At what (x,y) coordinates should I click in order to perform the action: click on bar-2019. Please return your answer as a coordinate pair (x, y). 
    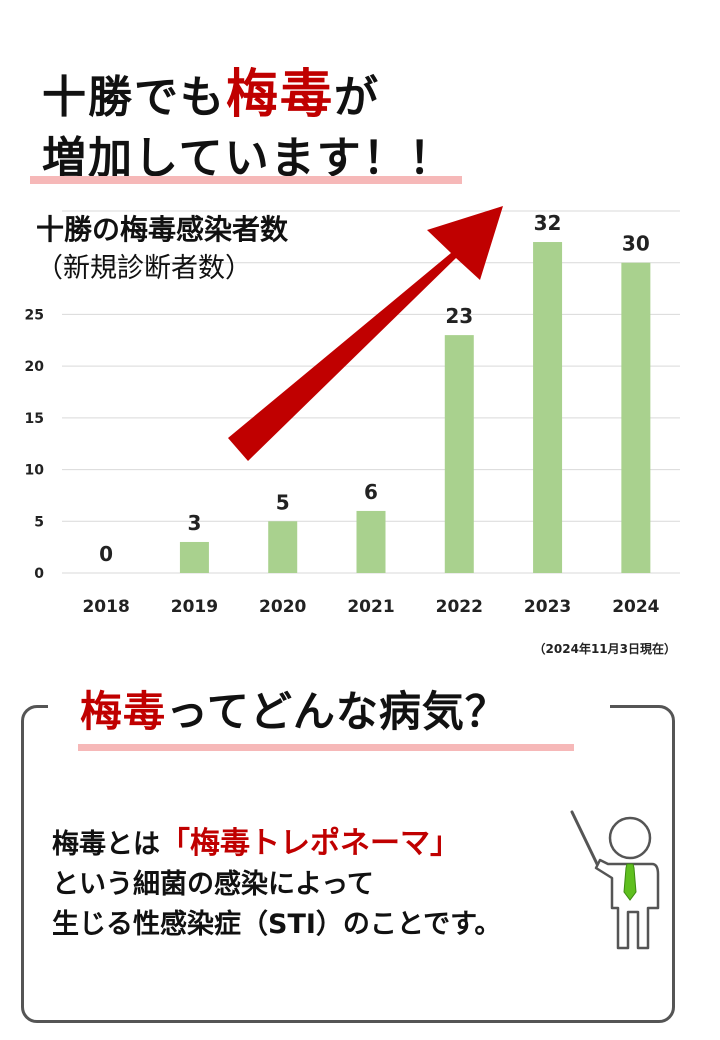
    Looking at the image, I should click on (194, 557).